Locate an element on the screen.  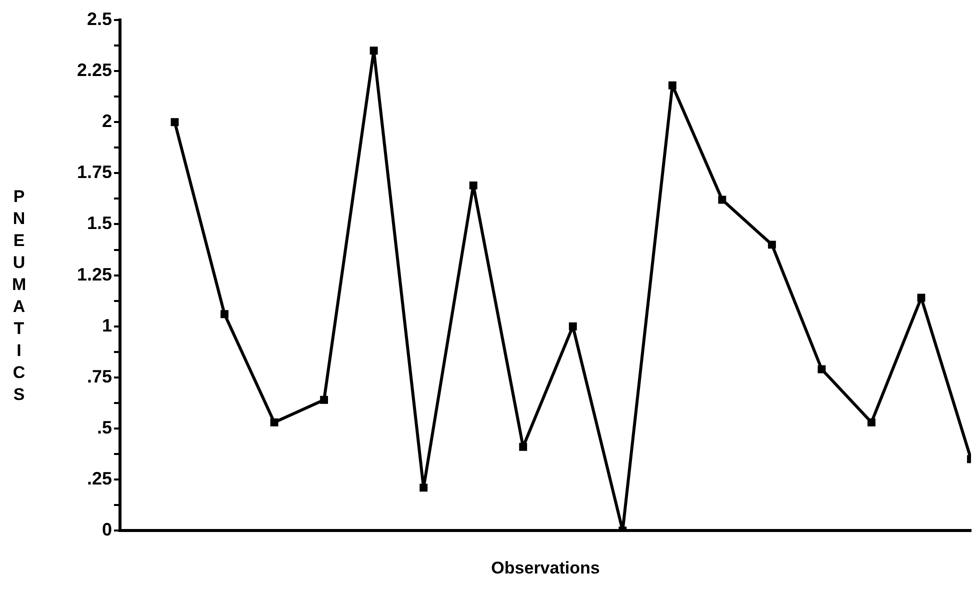
y-tick-label: 2.25 is located at coordinates (94, 70).